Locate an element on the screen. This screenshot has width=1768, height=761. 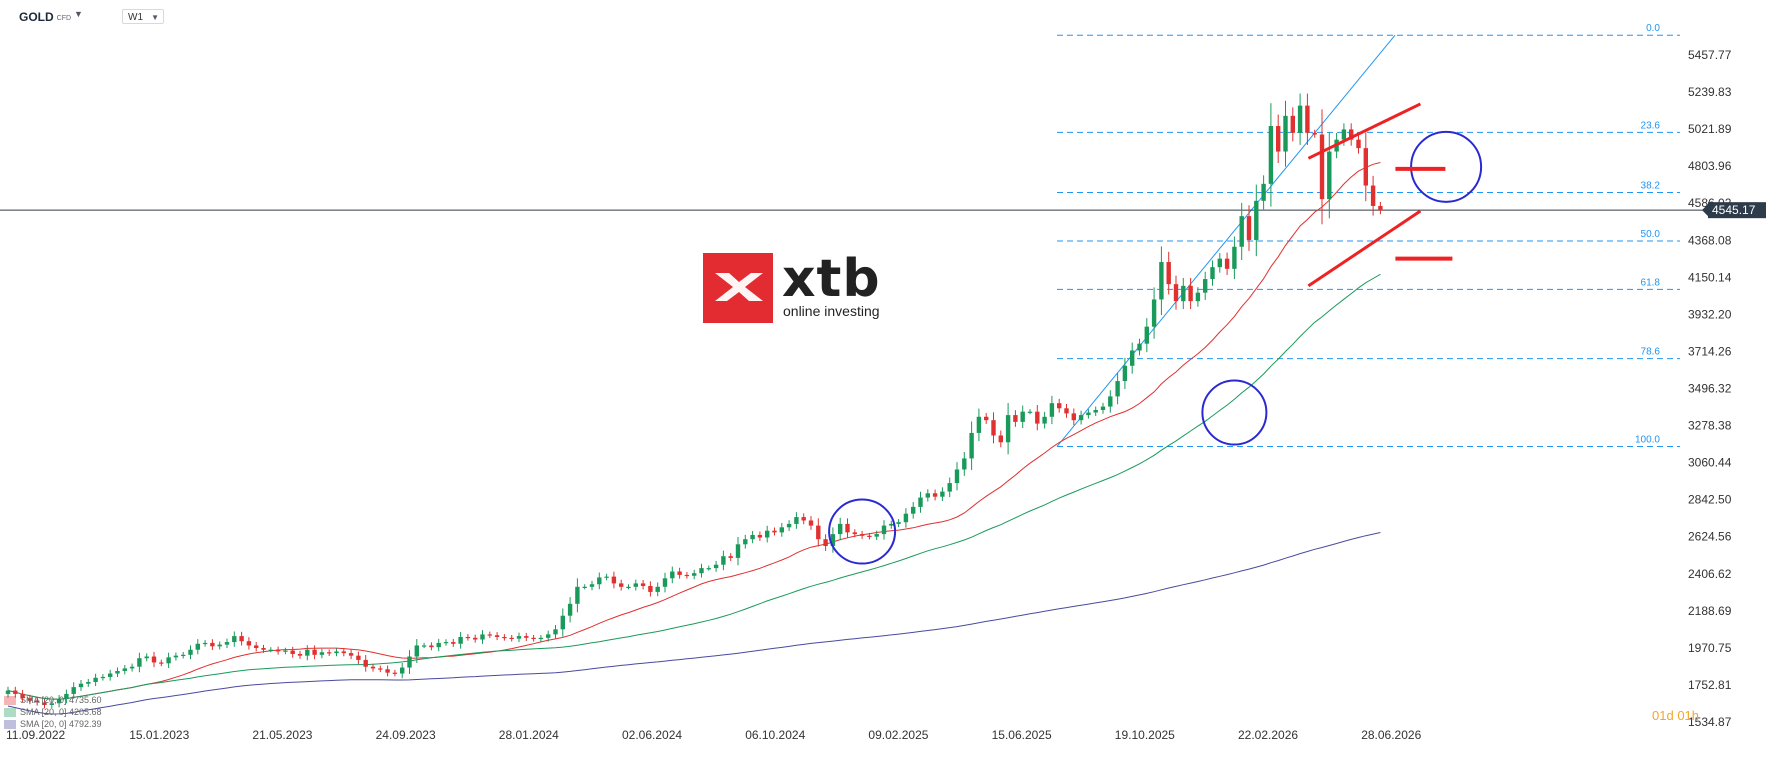
legend-item: SMA [20, 0] 4205.68 is located at coordinates (53, 712).